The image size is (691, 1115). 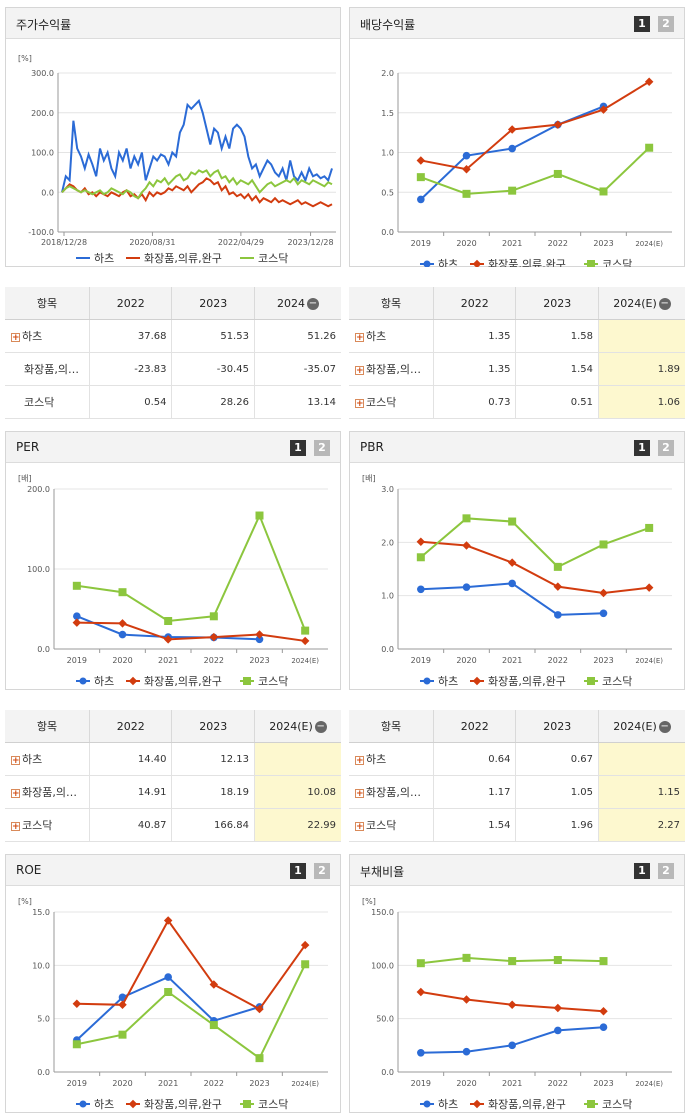 I want to click on panel-title: ROE, so click(x=29, y=870).